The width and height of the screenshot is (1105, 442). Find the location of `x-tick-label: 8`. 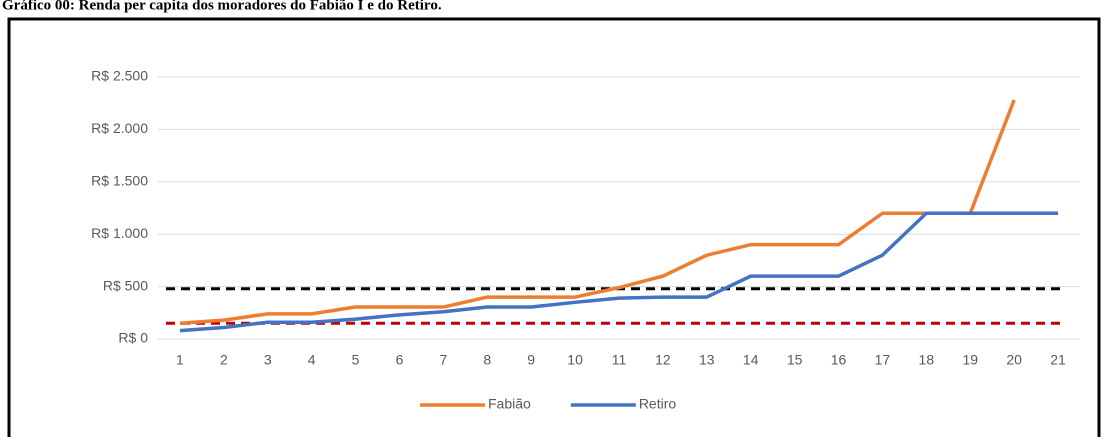

x-tick-label: 8 is located at coordinates (487, 360).